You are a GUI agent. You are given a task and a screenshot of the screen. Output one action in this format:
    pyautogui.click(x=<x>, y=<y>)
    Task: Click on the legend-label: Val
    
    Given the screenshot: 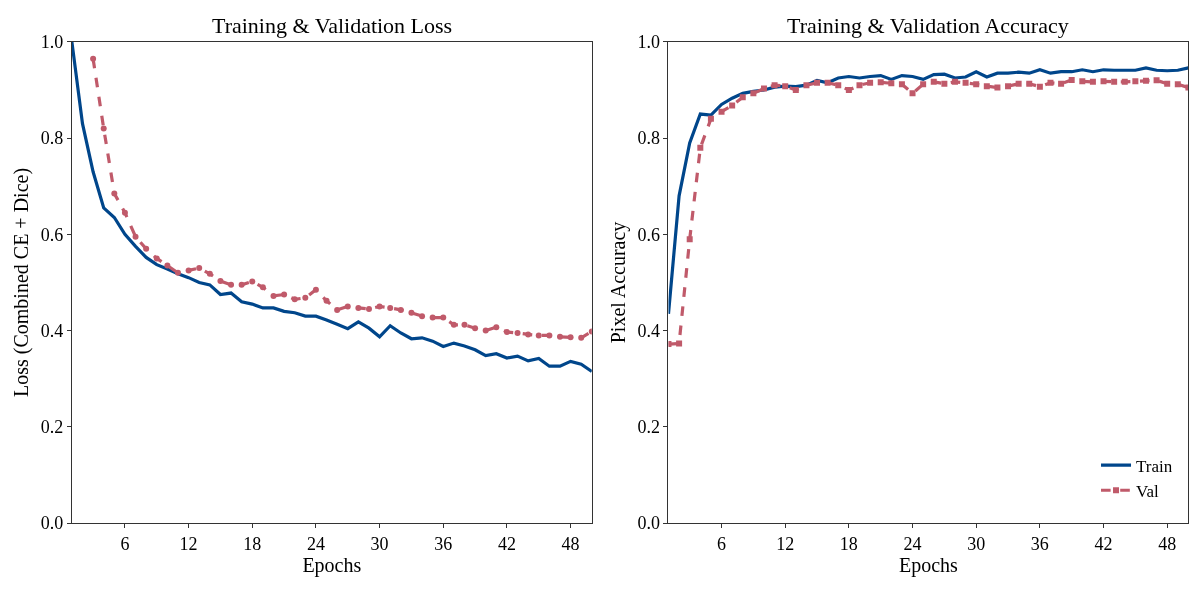 What is the action you would take?
    pyautogui.click(x=1147, y=491)
    